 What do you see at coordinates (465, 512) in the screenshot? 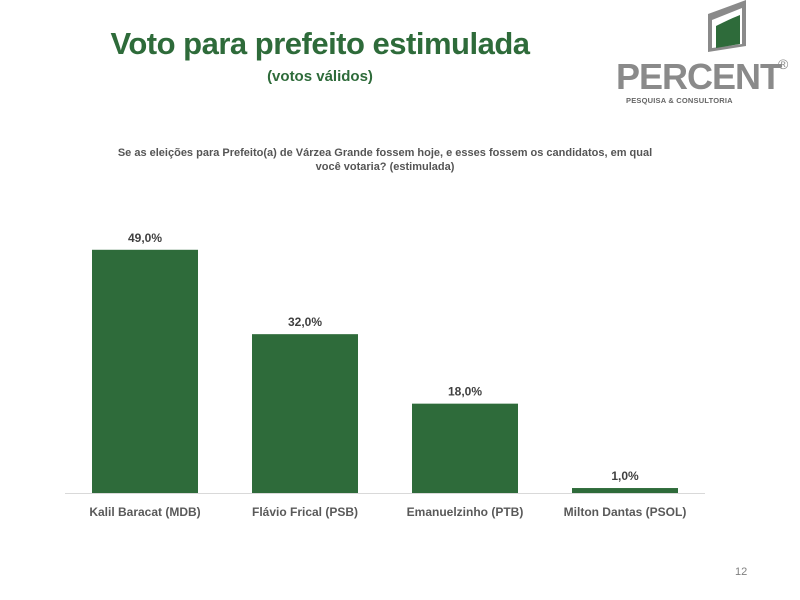
I see `category-label-2: Emanuelzinho (PTB)` at bounding box center [465, 512].